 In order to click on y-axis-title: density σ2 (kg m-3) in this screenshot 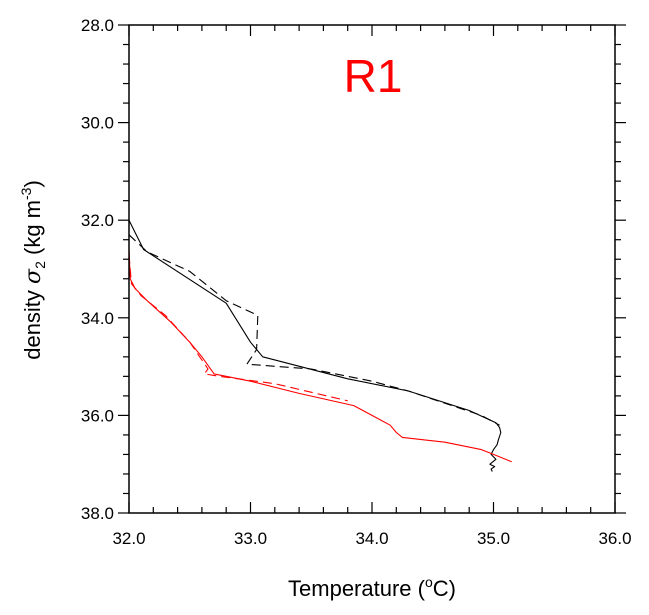, I will do `click(33, 270)`.